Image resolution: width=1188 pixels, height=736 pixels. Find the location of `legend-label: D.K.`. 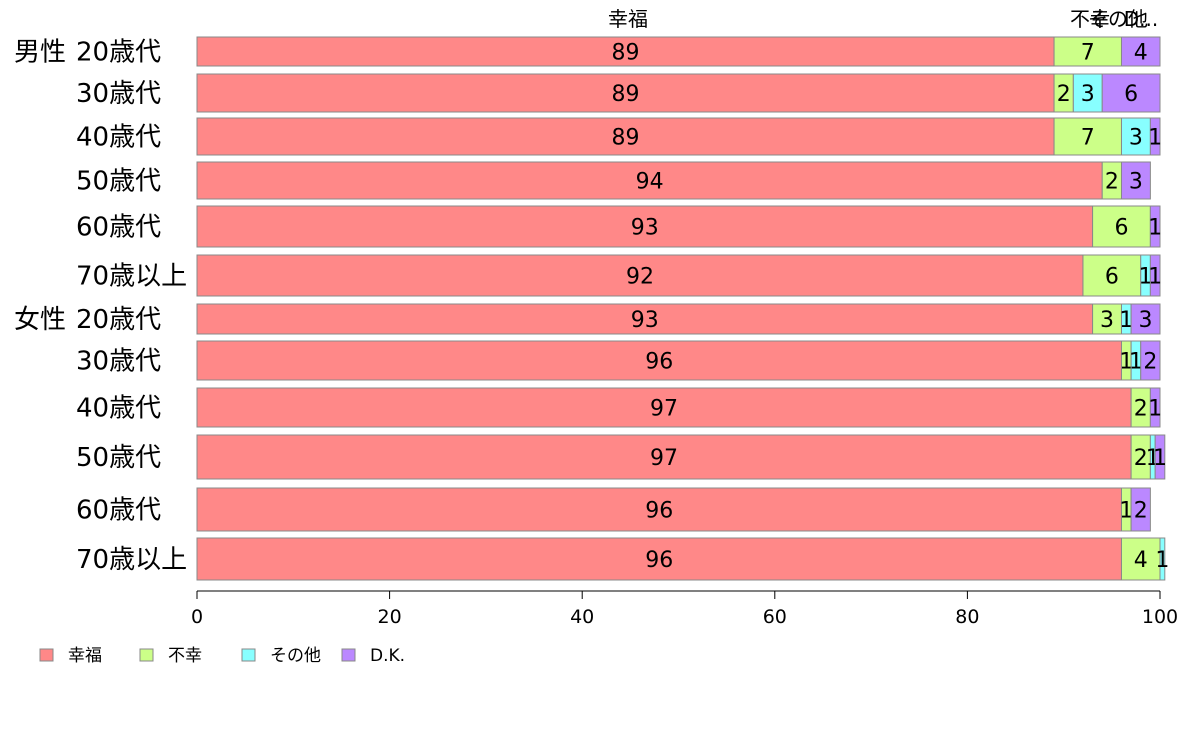

legend-label: D.K. is located at coordinates (387, 656).